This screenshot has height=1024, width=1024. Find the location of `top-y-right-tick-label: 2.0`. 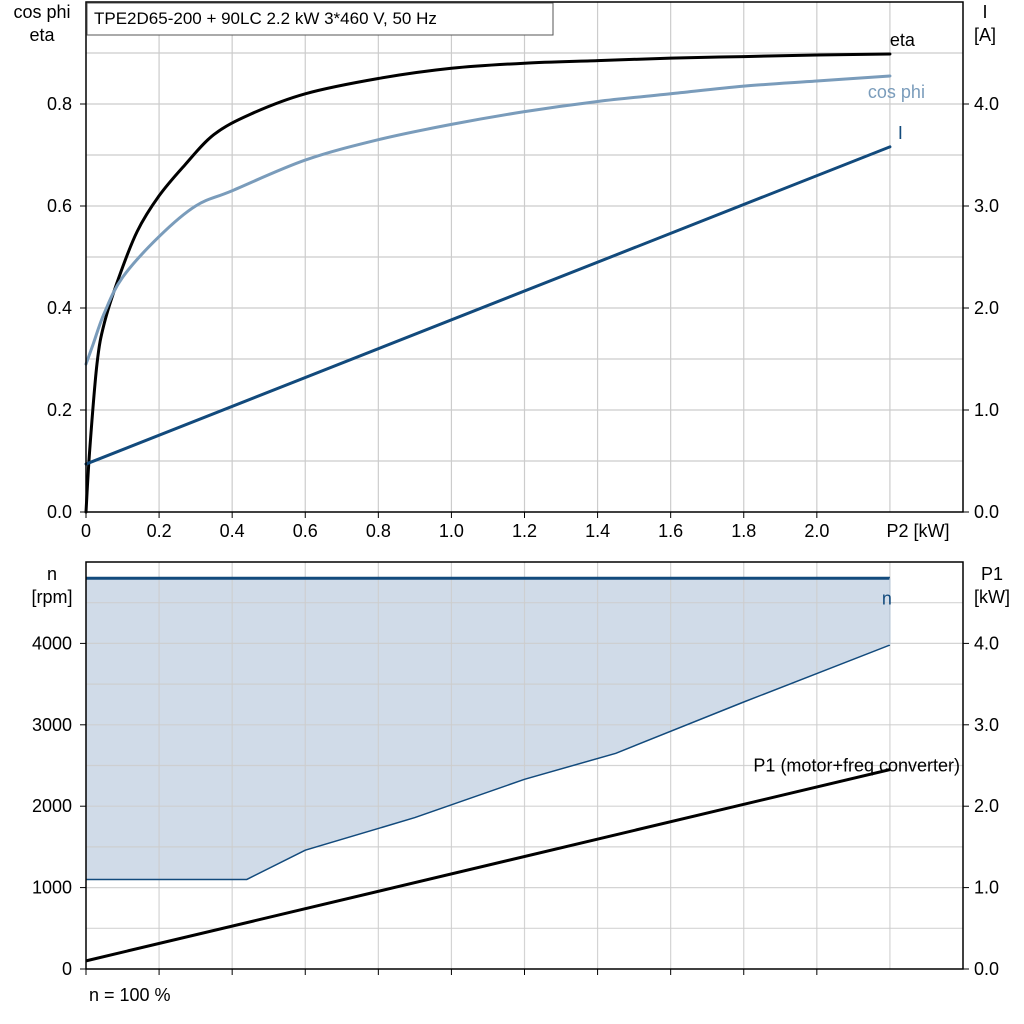

top-y-right-tick-label: 2.0 is located at coordinates (986, 308).